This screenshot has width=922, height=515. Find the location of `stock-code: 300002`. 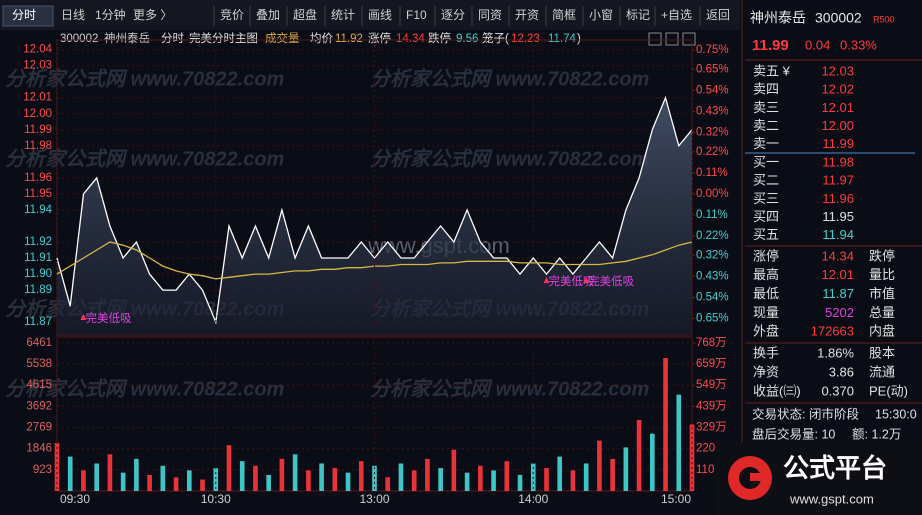

stock-code: 300002 is located at coordinates (838, 18).